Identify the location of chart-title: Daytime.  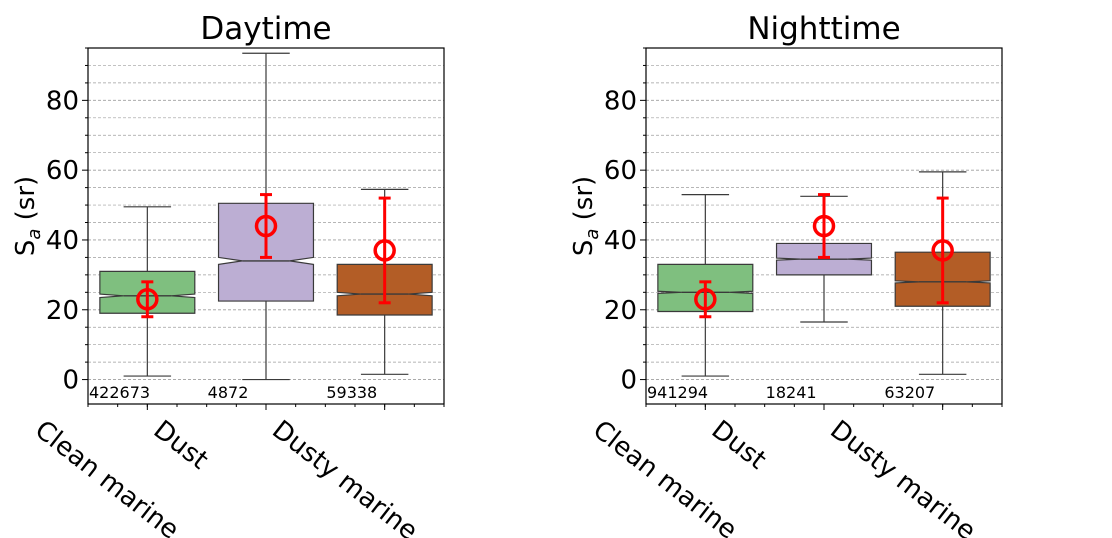
(265, 29).